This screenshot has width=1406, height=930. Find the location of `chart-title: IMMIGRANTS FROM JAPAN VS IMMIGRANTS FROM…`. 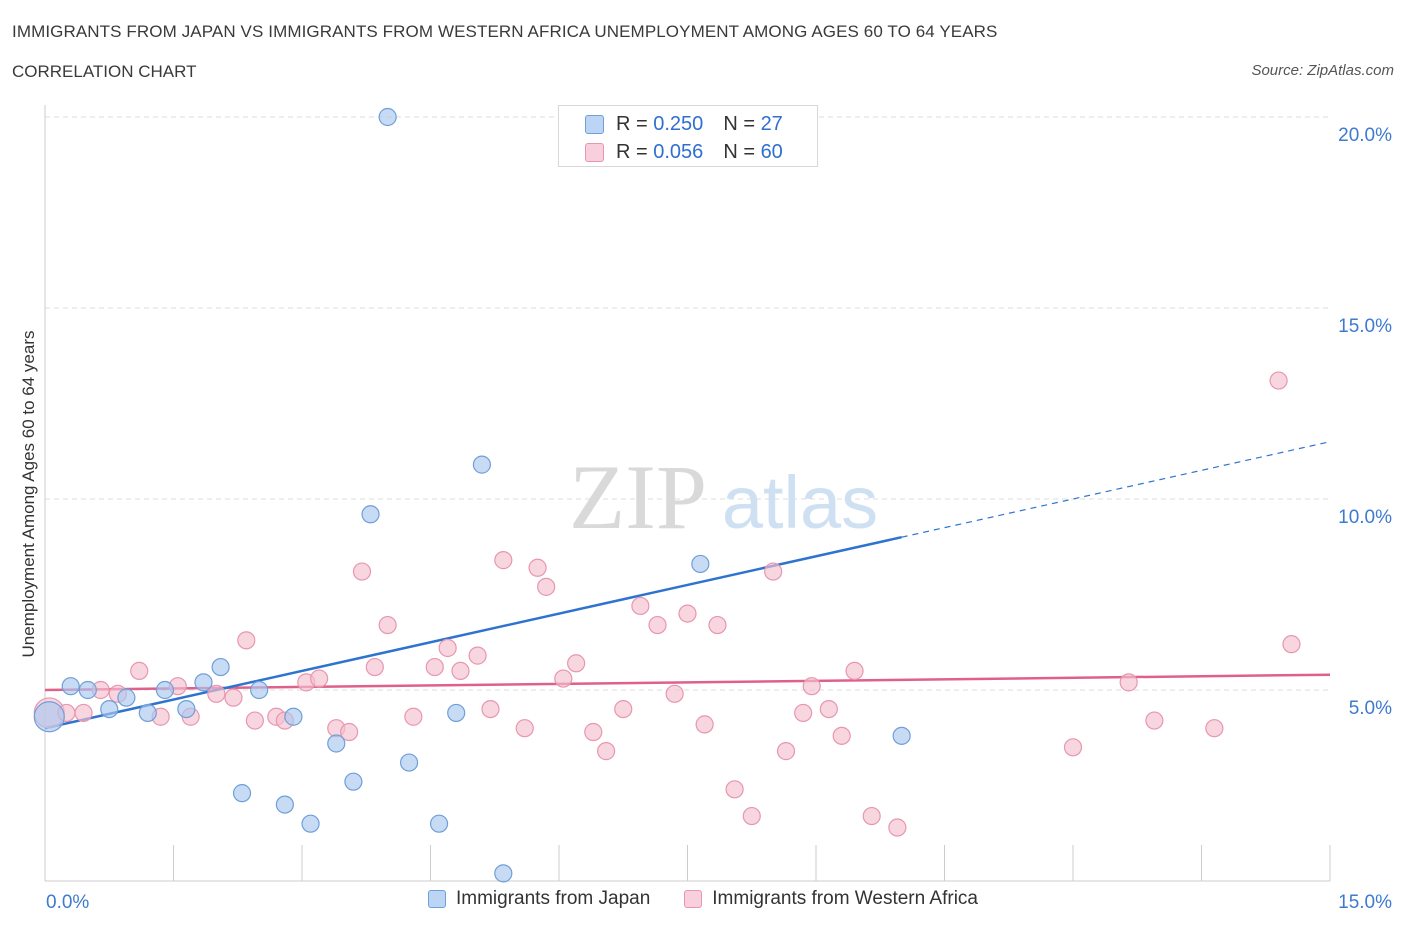

chart-title: IMMIGRANTS FROM JAPAN VS IMMIGRANTS FROM… is located at coordinates (505, 31).